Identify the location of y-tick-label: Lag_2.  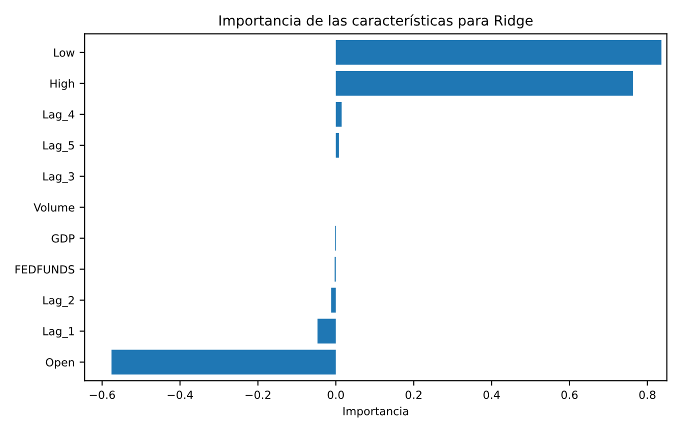
(58, 301).